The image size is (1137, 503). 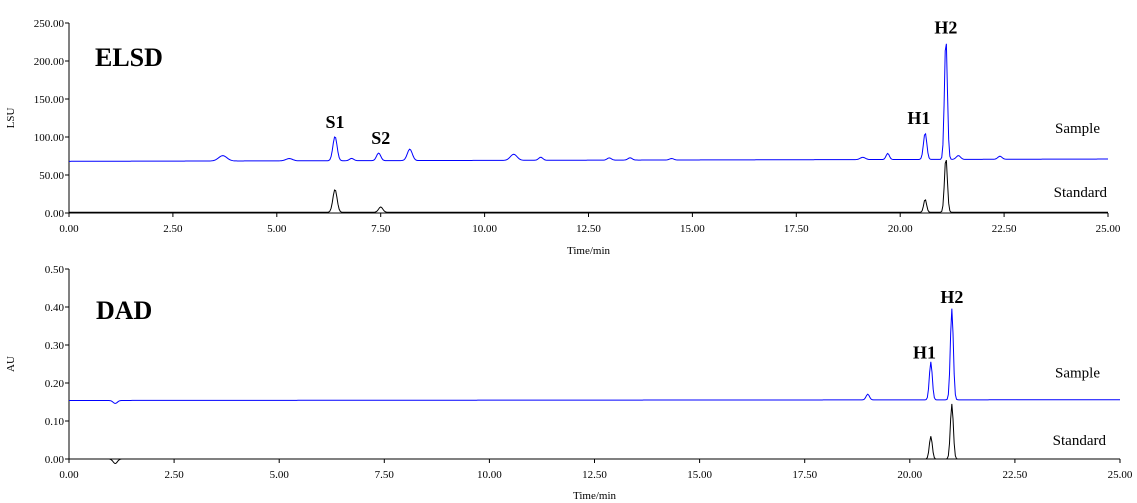 I want to click on y-tick-label: 150.00, so click(x=49, y=100).